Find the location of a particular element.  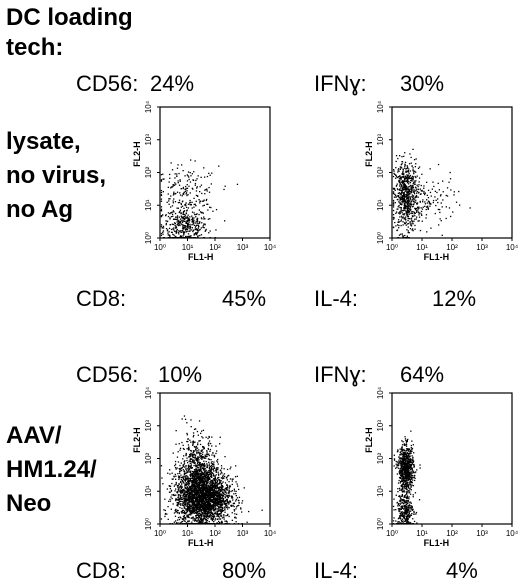

x-tick-label: 10² is located at coordinates (452, 247).